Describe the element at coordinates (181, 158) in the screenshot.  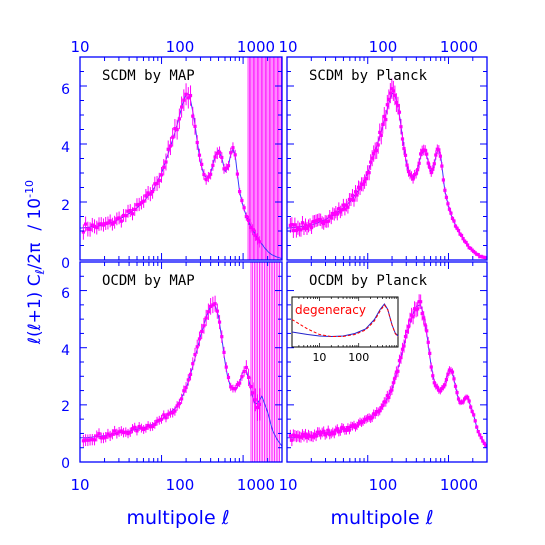
I see `panel-plot-area` at that location.